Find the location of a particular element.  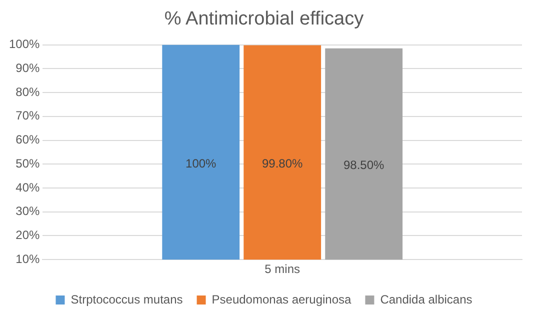

y-tick-label: 60% is located at coordinates (28, 139).